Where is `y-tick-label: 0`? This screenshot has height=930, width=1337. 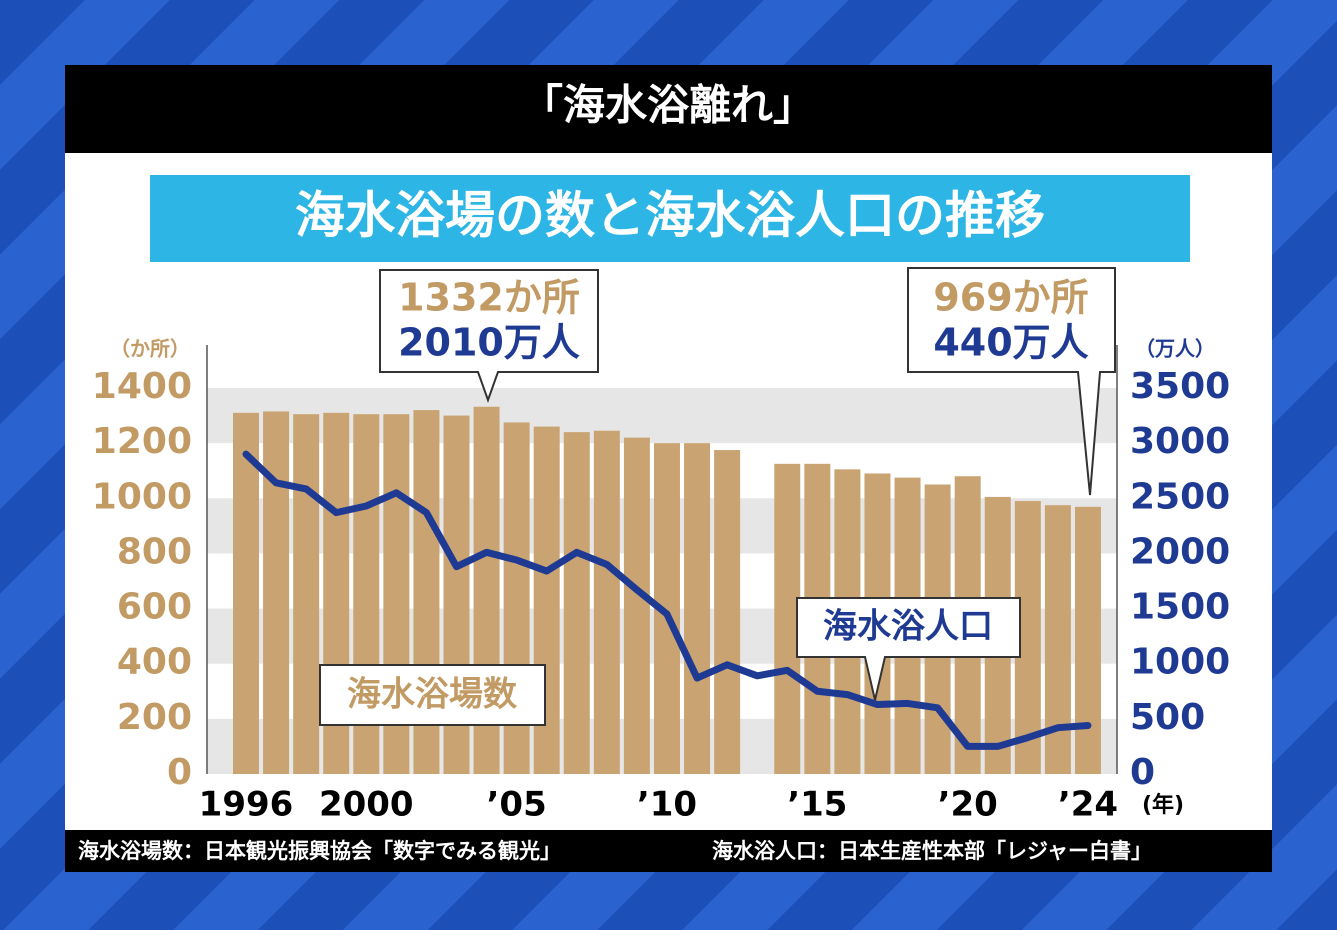
y-tick-label: 0 is located at coordinates (179, 772).